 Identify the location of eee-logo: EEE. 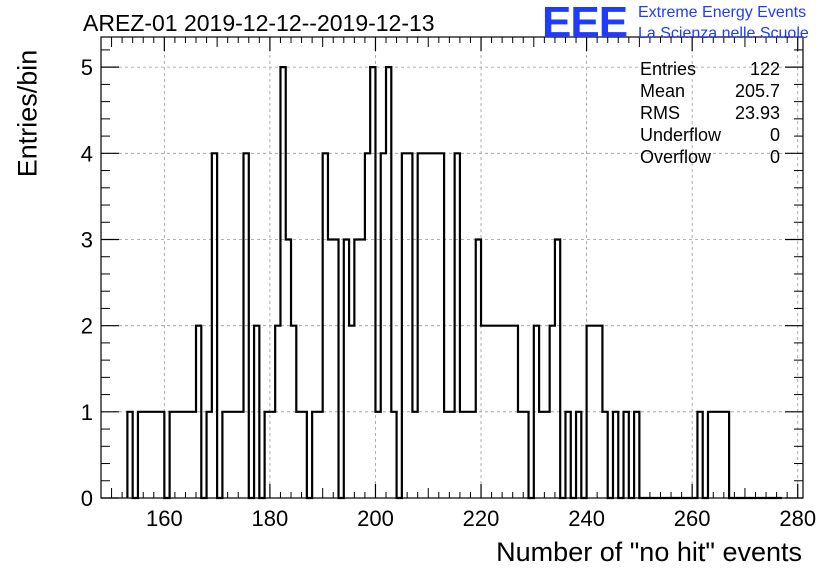
(585, 23).